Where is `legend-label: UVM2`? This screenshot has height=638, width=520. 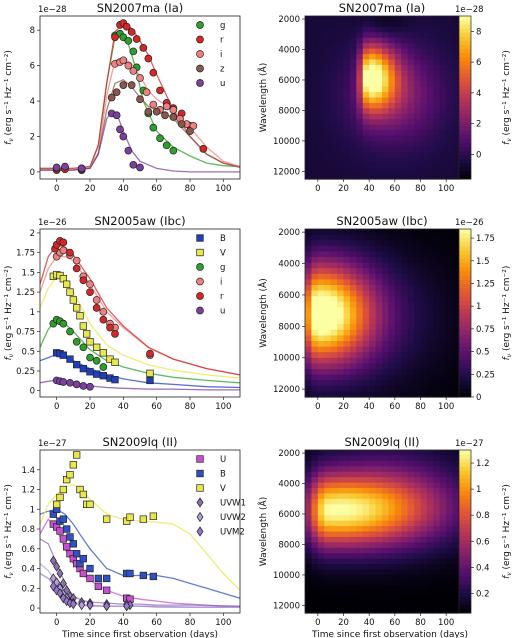 legend-label: UVM2 is located at coordinates (232, 533).